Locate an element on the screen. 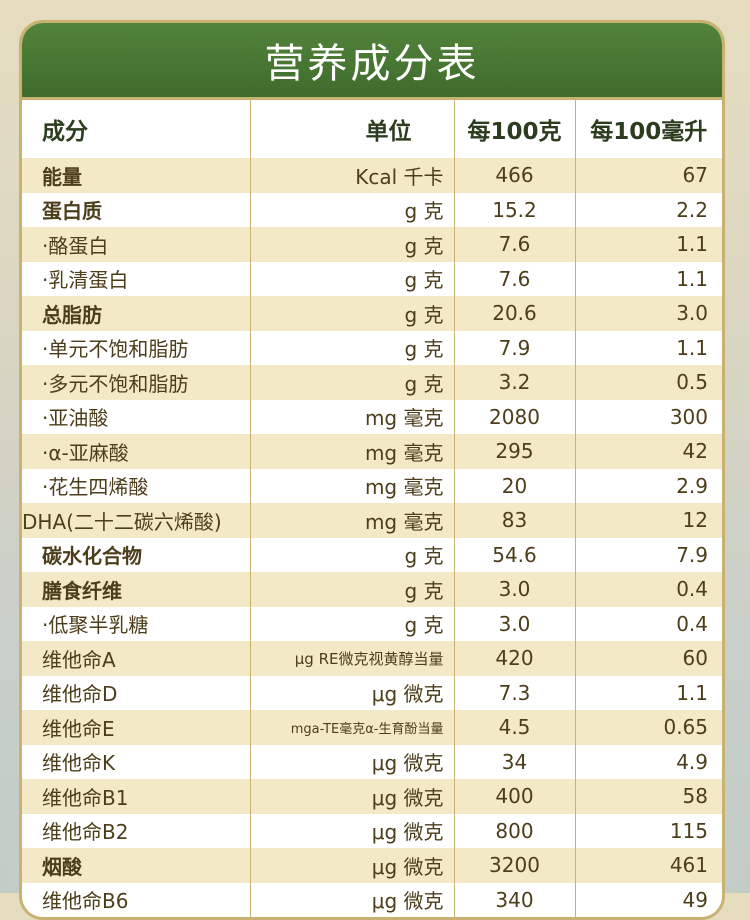  table-row: 维他命B6 μg 微克 340 49 is located at coordinates (372, 899).